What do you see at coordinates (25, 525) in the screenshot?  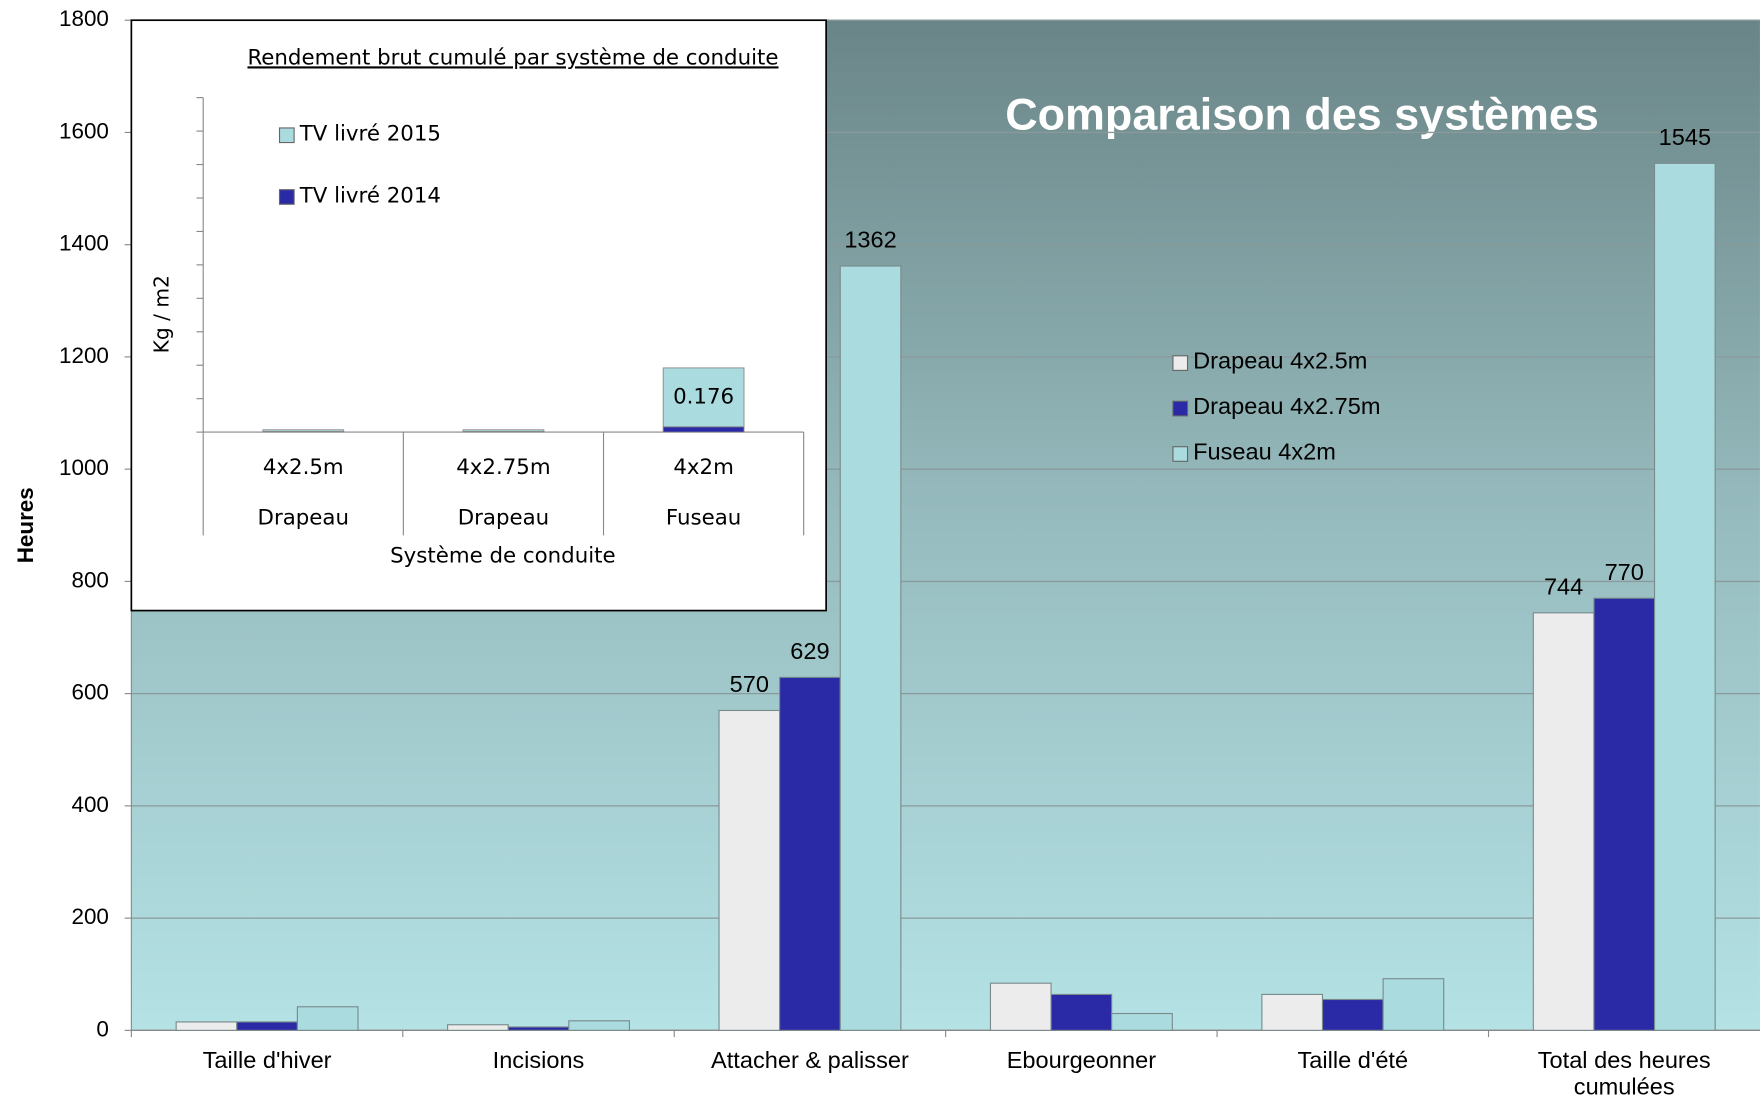 I see `y-axis-label: Heures` at bounding box center [25, 525].